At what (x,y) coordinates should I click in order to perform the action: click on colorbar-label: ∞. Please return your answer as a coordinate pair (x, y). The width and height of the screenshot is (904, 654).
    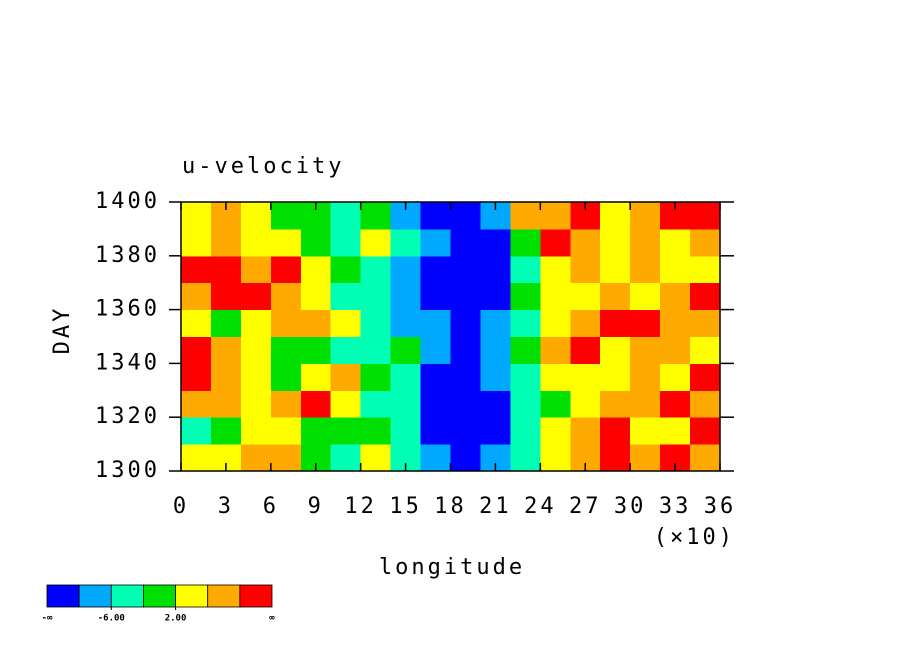
    Looking at the image, I should click on (272, 619).